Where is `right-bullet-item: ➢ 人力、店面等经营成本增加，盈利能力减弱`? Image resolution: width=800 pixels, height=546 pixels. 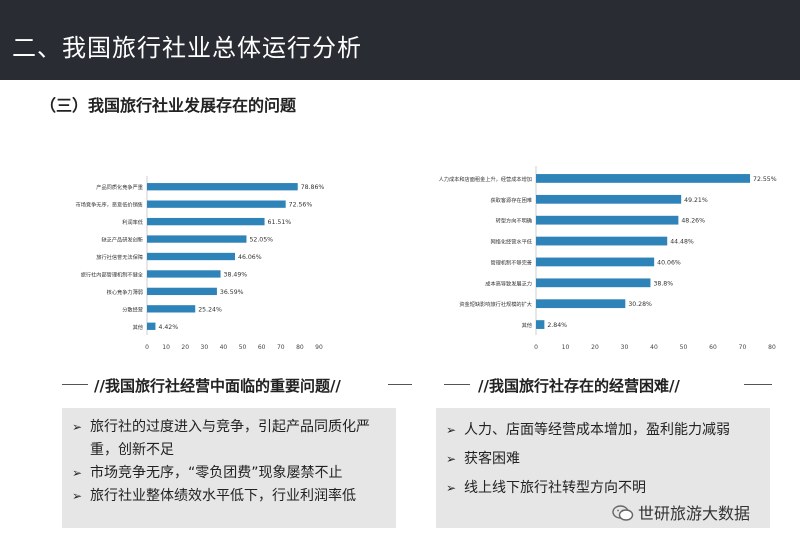 right-bullet-item: ➢ 人力、店面等经营成本增加，盈利能力减弱 is located at coordinates (603, 430).